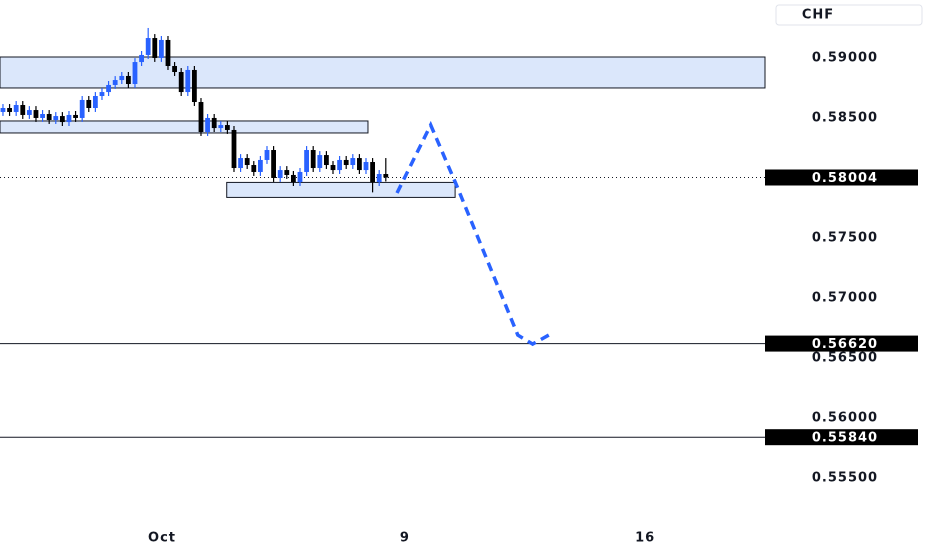 This screenshot has height=550, width=932. Describe the element at coordinates (845, 417) in the screenshot. I see `y-tick-label: 0.56000` at that location.